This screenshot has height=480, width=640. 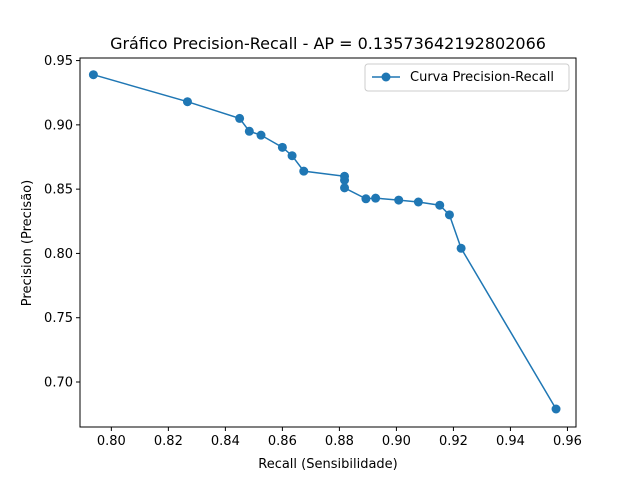 What do you see at coordinates (58, 190) in the screenshot?
I see `y-tick-label: 0.85` at bounding box center [58, 190].